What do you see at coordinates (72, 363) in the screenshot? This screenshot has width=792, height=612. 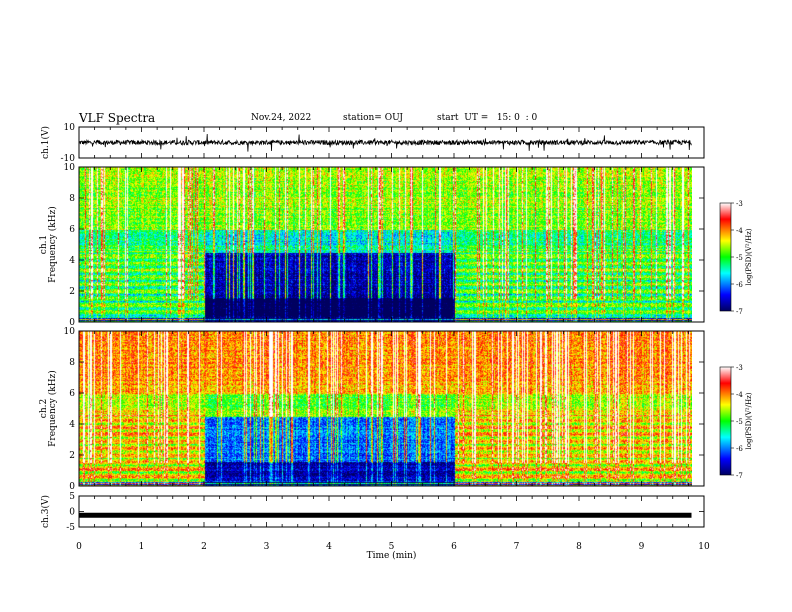 I see `spectrogram-ch2-ytick-label: 8` at bounding box center [72, 363].